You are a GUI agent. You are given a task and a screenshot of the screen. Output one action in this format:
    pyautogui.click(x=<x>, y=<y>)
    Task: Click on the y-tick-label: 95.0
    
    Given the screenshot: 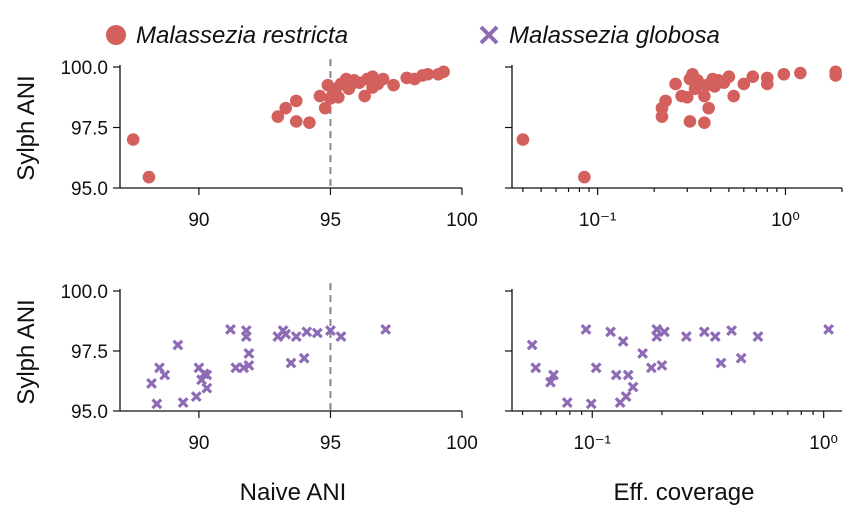 What is the action you would take?
    pyautogui.click(x=89, y=412)
    